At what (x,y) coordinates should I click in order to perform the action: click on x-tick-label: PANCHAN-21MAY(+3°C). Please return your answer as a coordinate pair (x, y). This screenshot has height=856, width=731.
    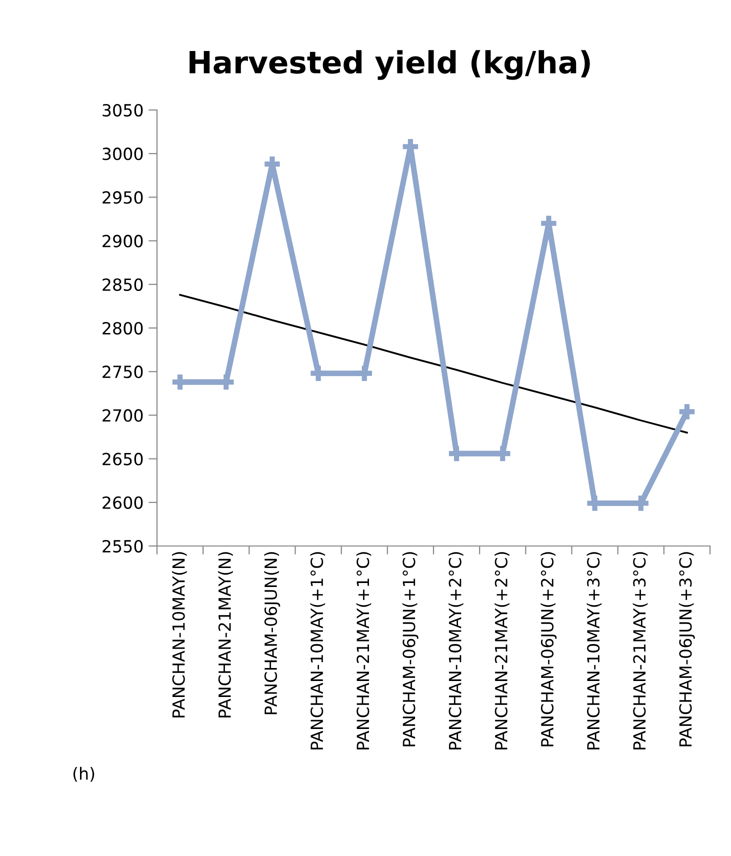
    Looking at the image, I should click on (640, 651).